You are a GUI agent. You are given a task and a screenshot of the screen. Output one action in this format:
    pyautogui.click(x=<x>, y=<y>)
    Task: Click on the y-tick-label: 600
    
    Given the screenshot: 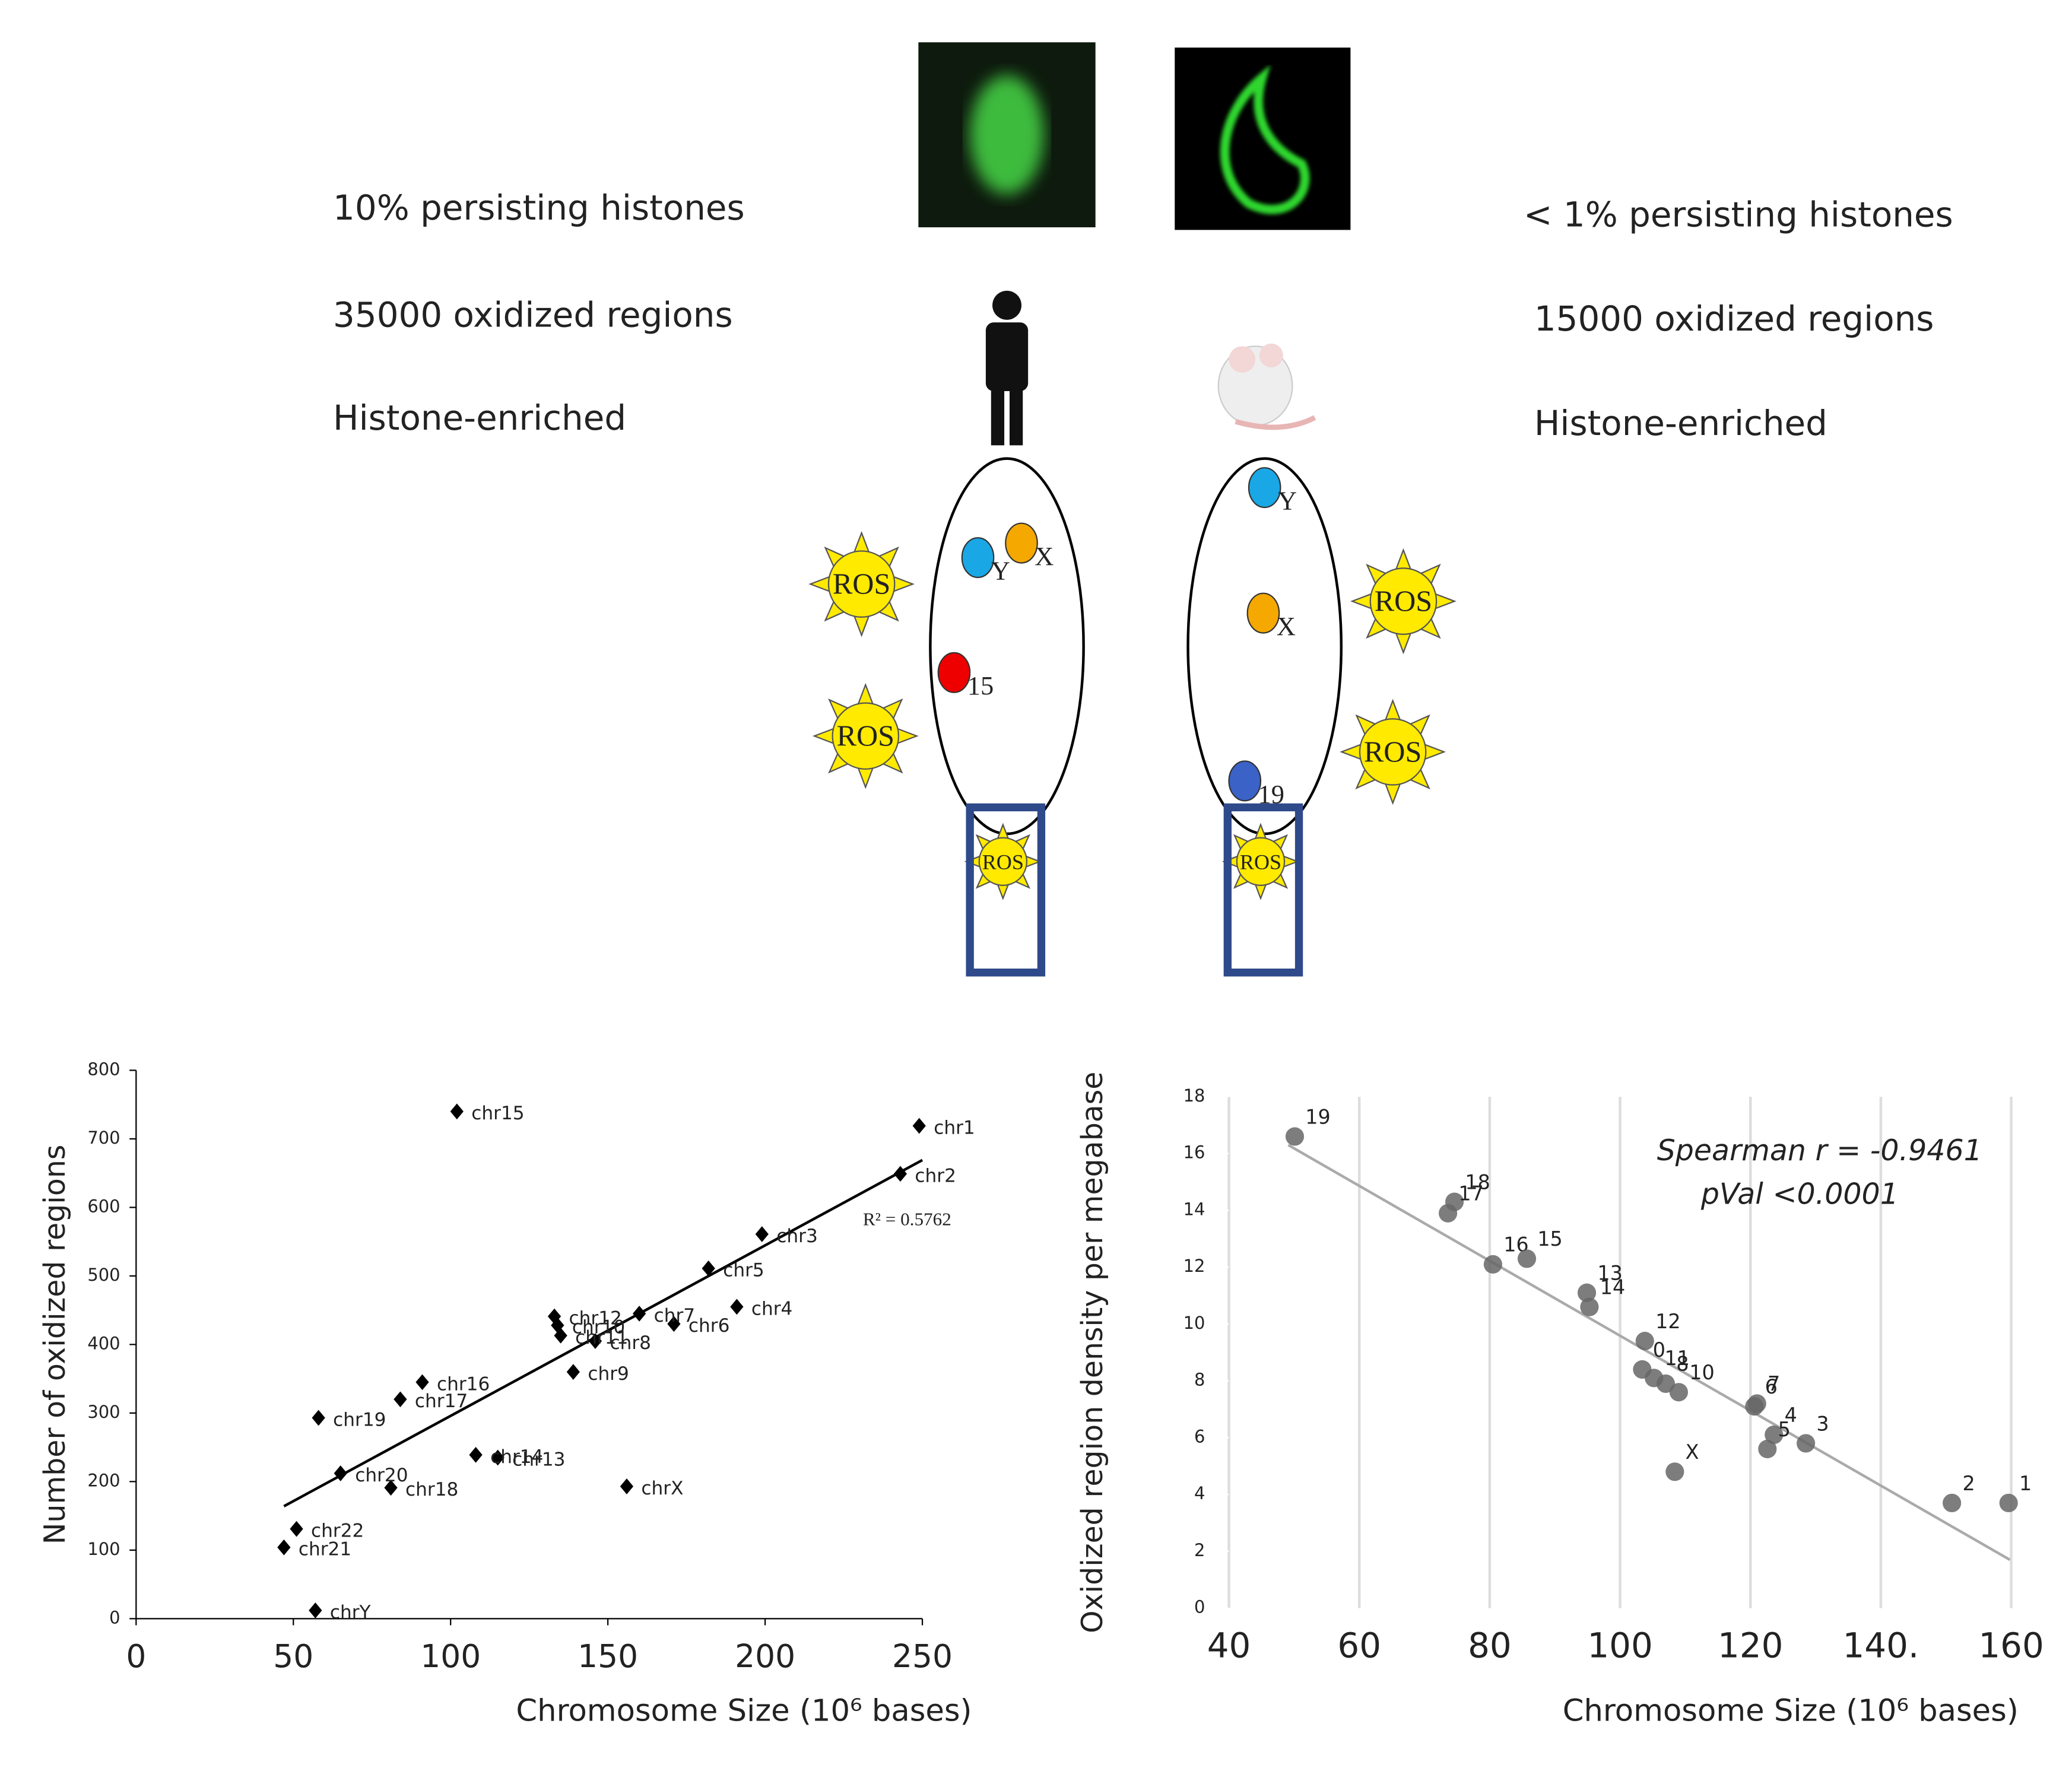 What is the action you would take?
    pyautogui.click(x=103, y=1206)
    